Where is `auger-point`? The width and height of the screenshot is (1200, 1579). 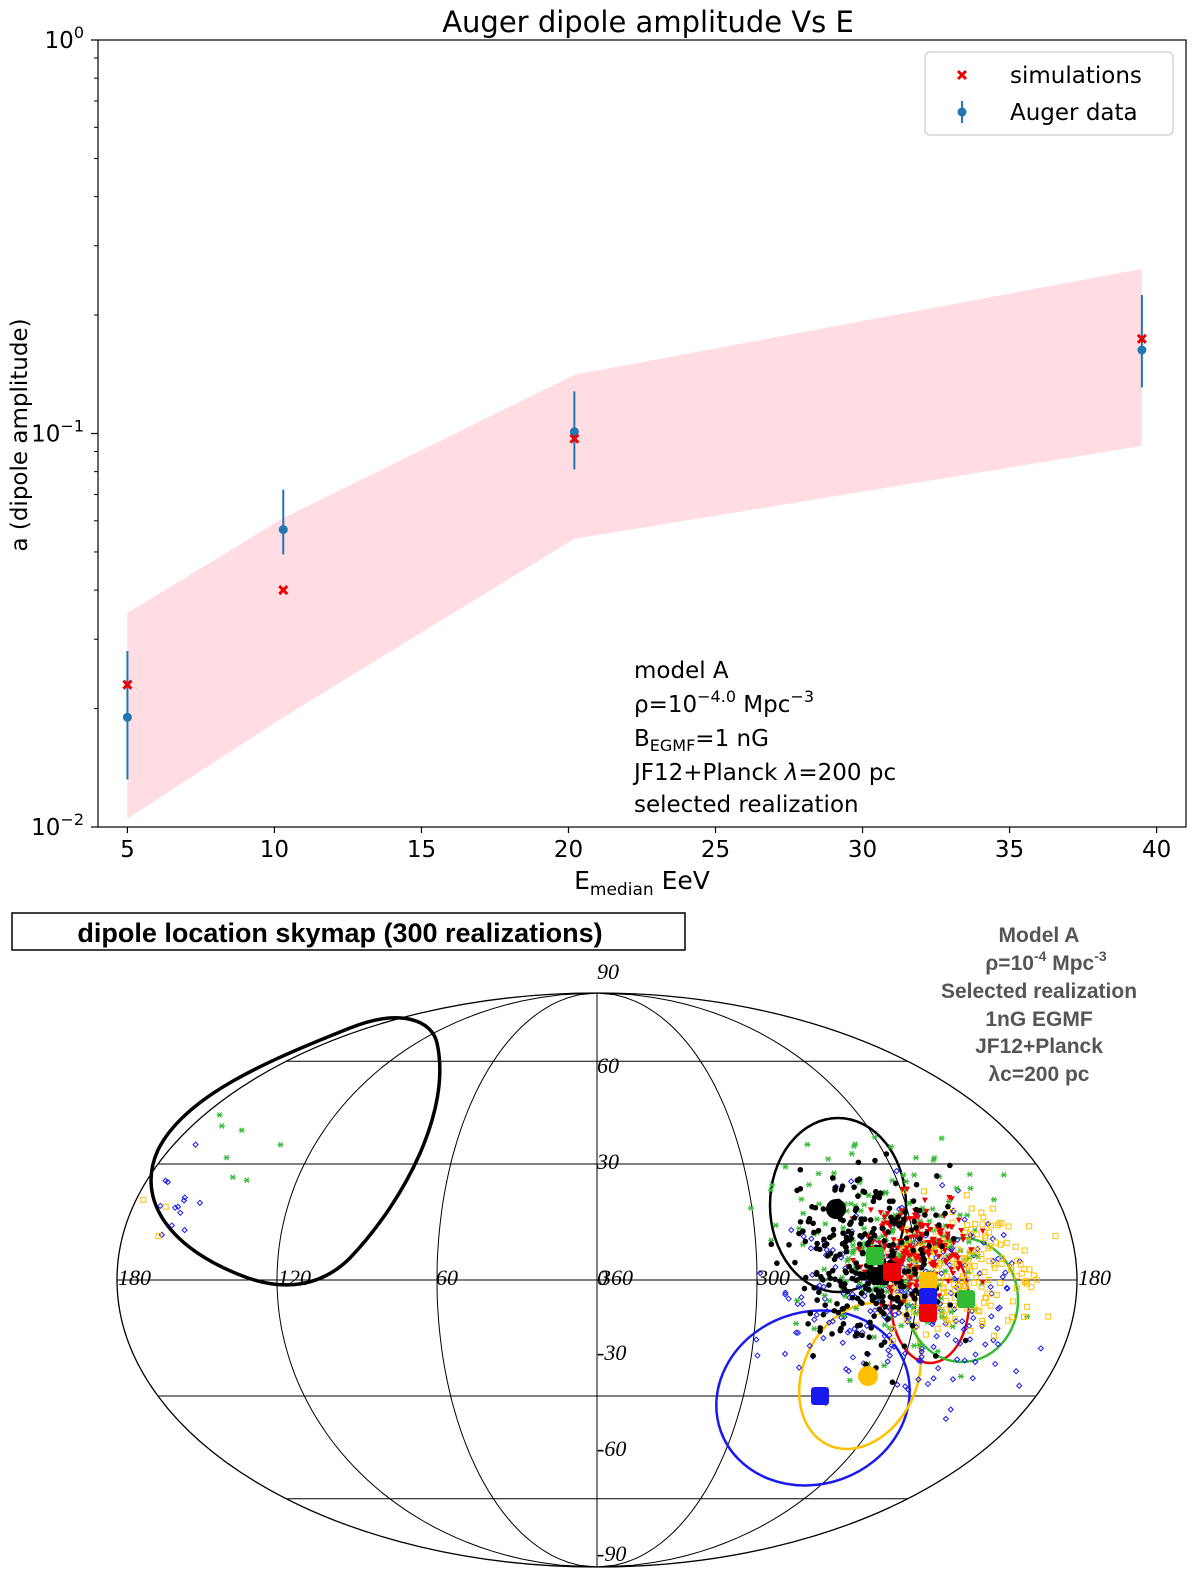 auger-point is located at coordinates (283, 522).